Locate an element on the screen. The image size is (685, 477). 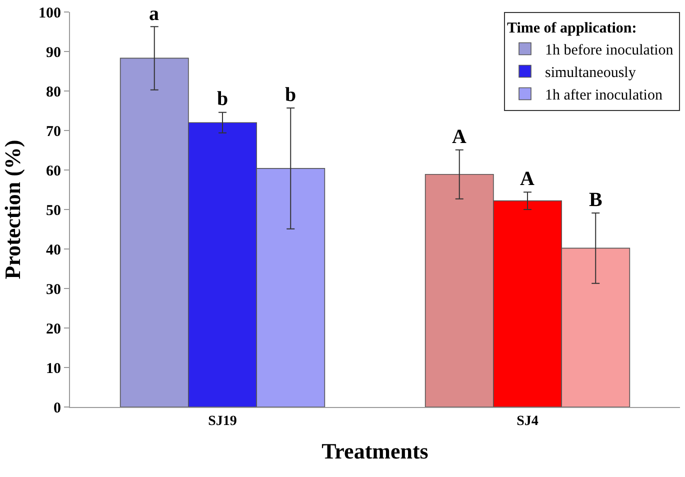
y-tick-label: 50 is located at coordinates (53, 210).